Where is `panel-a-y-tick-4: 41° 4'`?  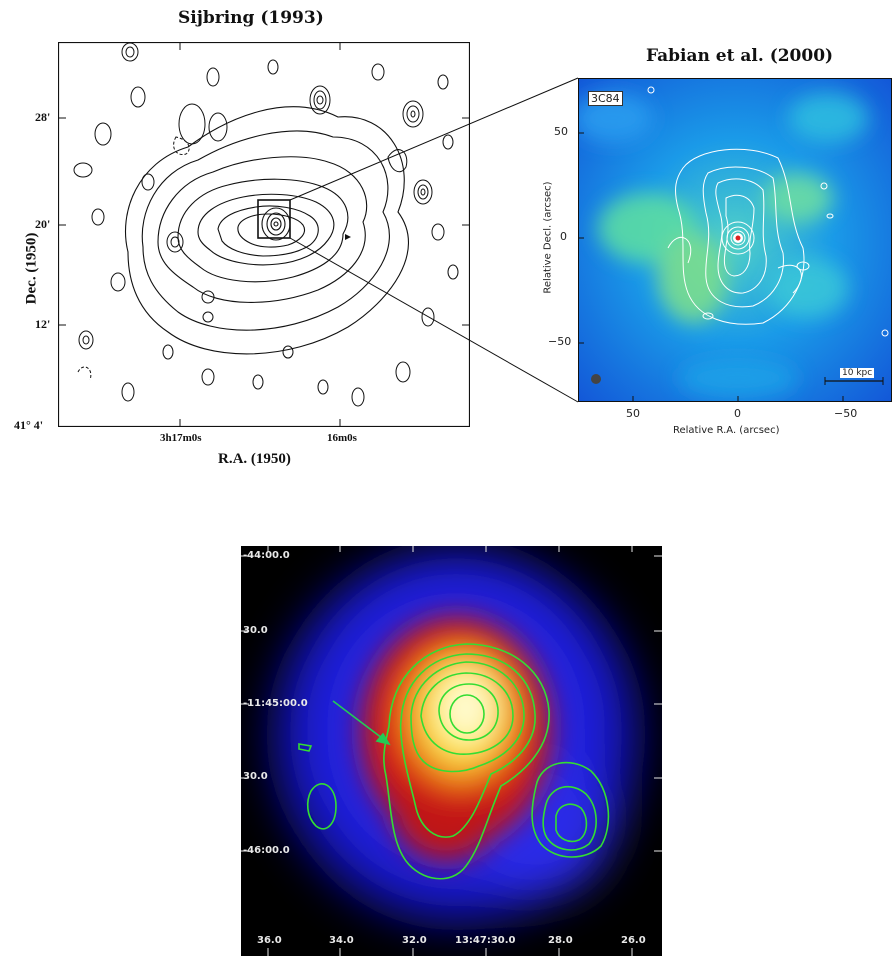
panel-a-y-tick-4: 41° 4' is located at coordinates (29, 425).